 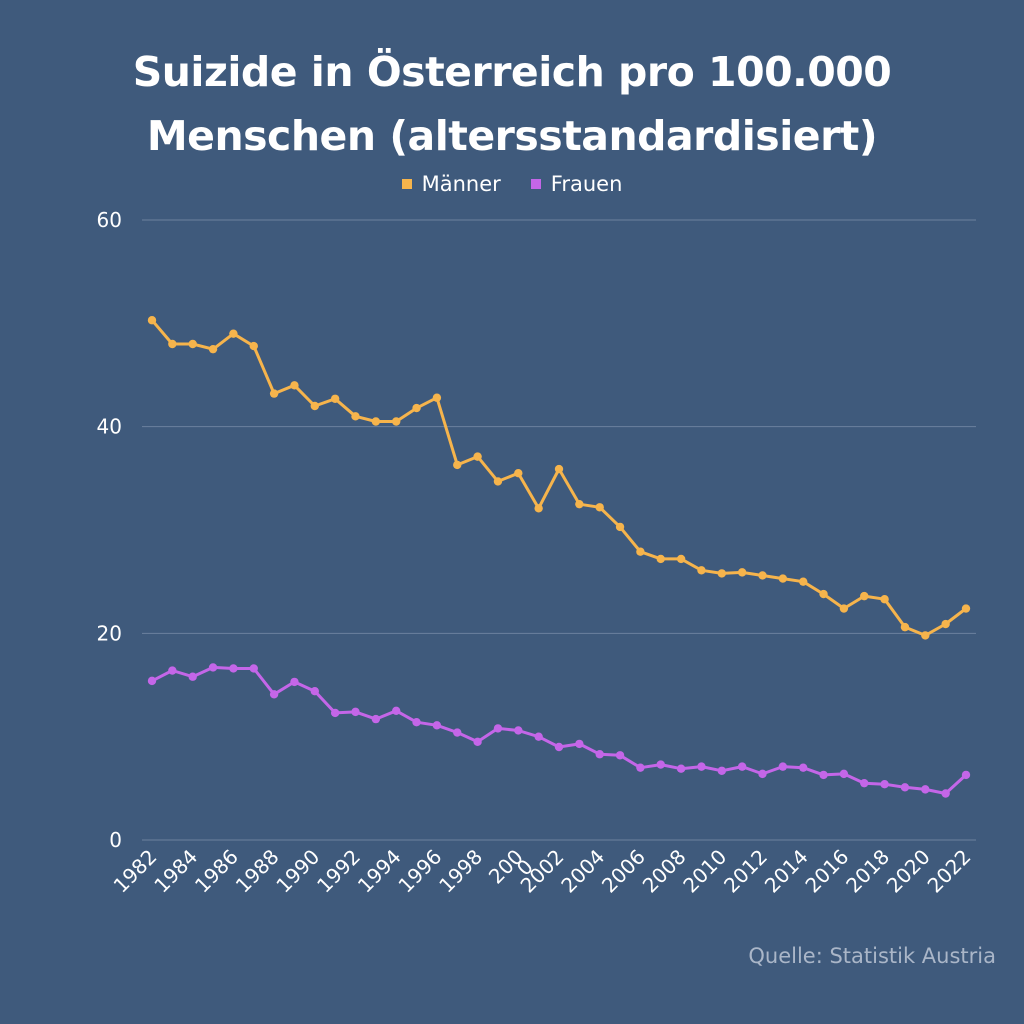 What do you see at coordinates (826, 871) in the screenshot?
I see `x-tick-label: 2016` at bounding box center [826, 871].